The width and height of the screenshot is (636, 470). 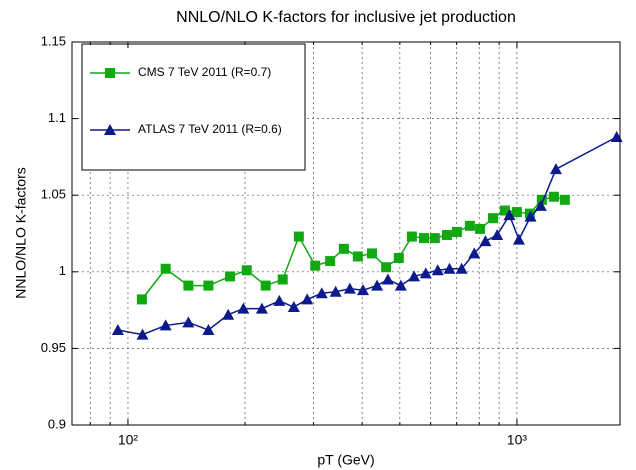 I want to click on x-tick-label: 10³, so click(x=517, y=440).